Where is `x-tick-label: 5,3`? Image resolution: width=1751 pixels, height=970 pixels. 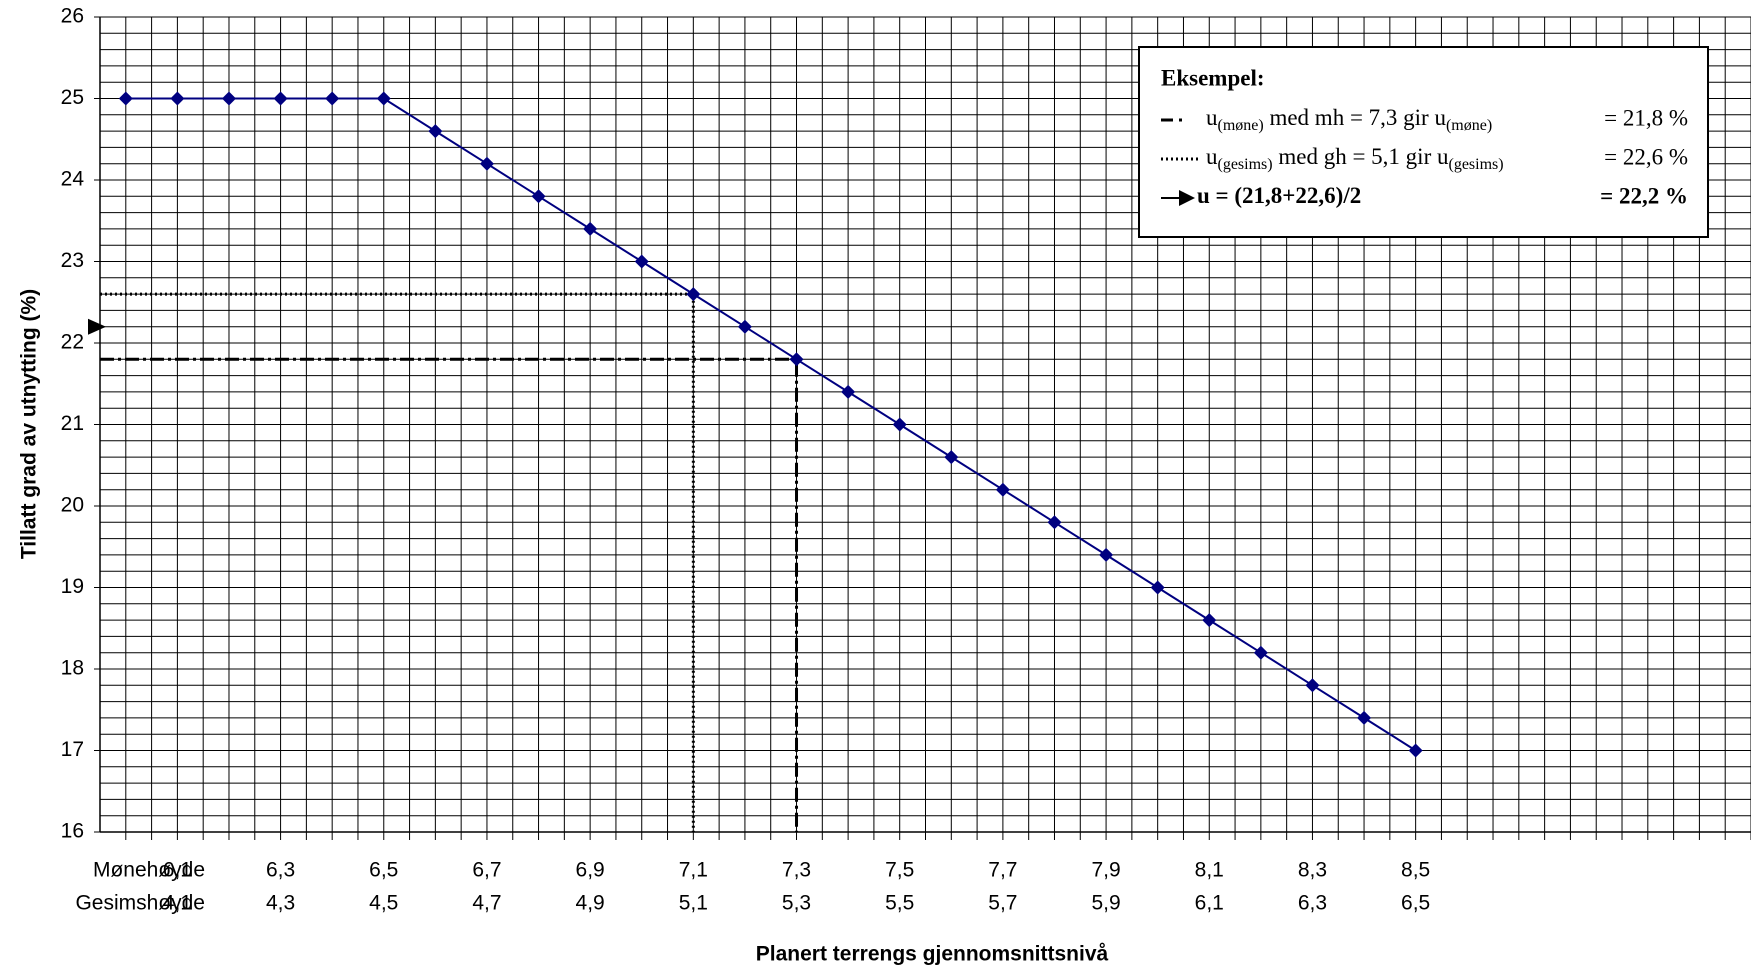
x-tick-label: 5,3 is located at coordinates (796, 903).